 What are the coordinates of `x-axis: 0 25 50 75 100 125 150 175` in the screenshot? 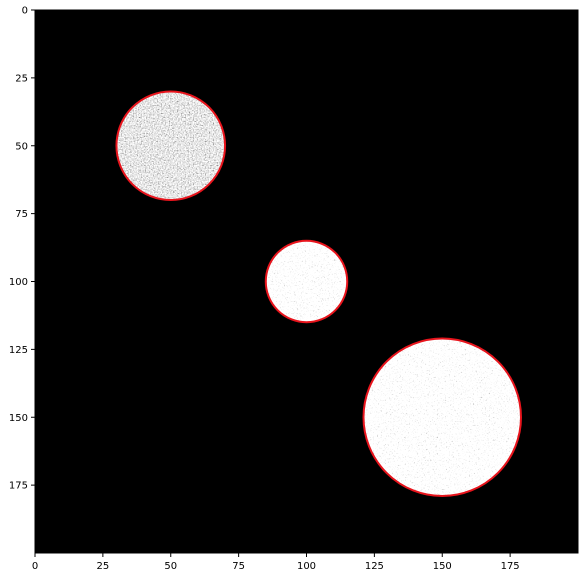 It's located at (276, 562).